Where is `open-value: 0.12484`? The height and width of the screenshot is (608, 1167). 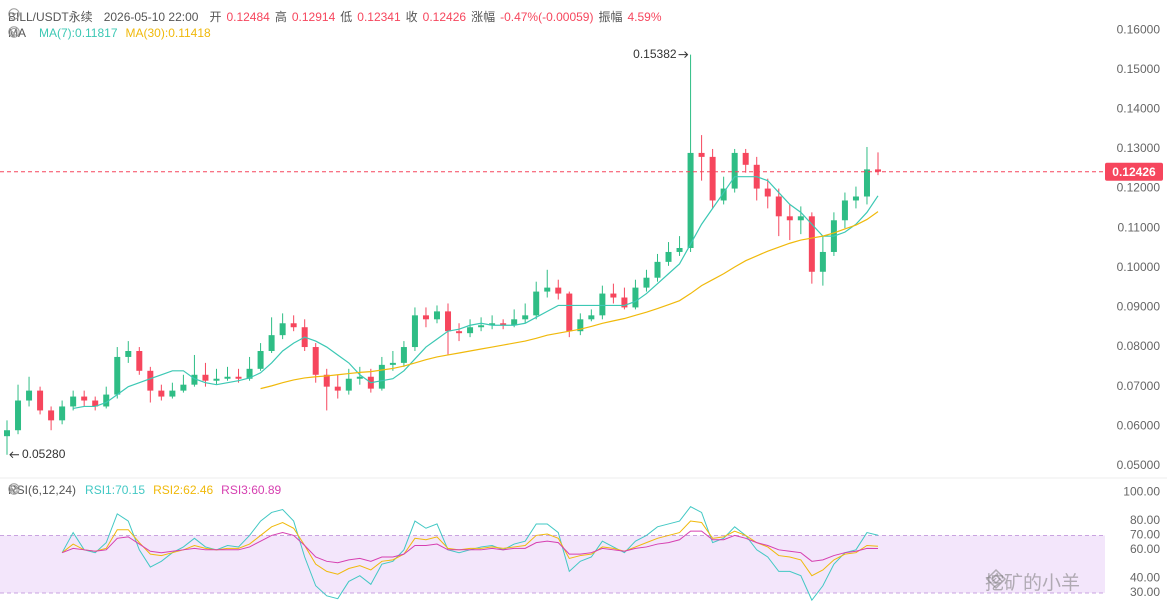 open-value: 0.12484 is located at coordinates (248, 16).